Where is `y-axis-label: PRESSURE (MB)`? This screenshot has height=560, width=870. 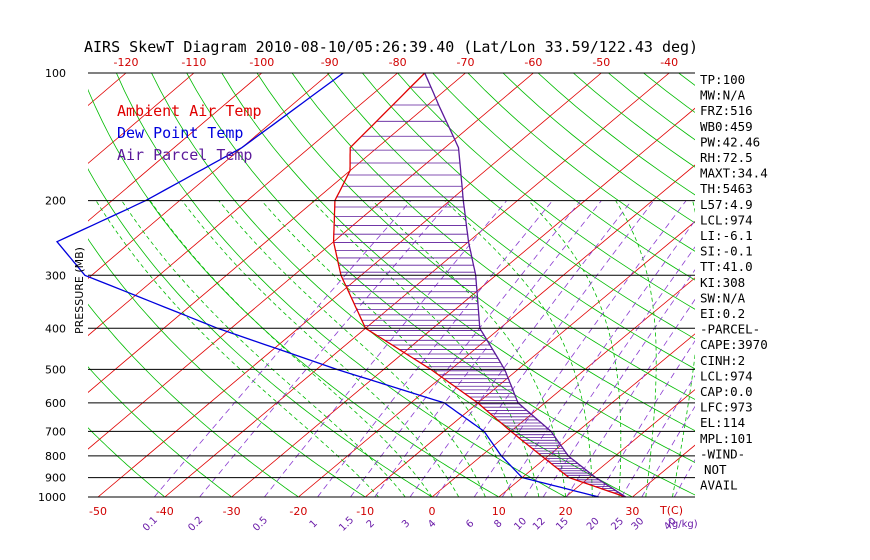
y-axis-label: PRESSURE (MB) is located at coordinates (79, 290).